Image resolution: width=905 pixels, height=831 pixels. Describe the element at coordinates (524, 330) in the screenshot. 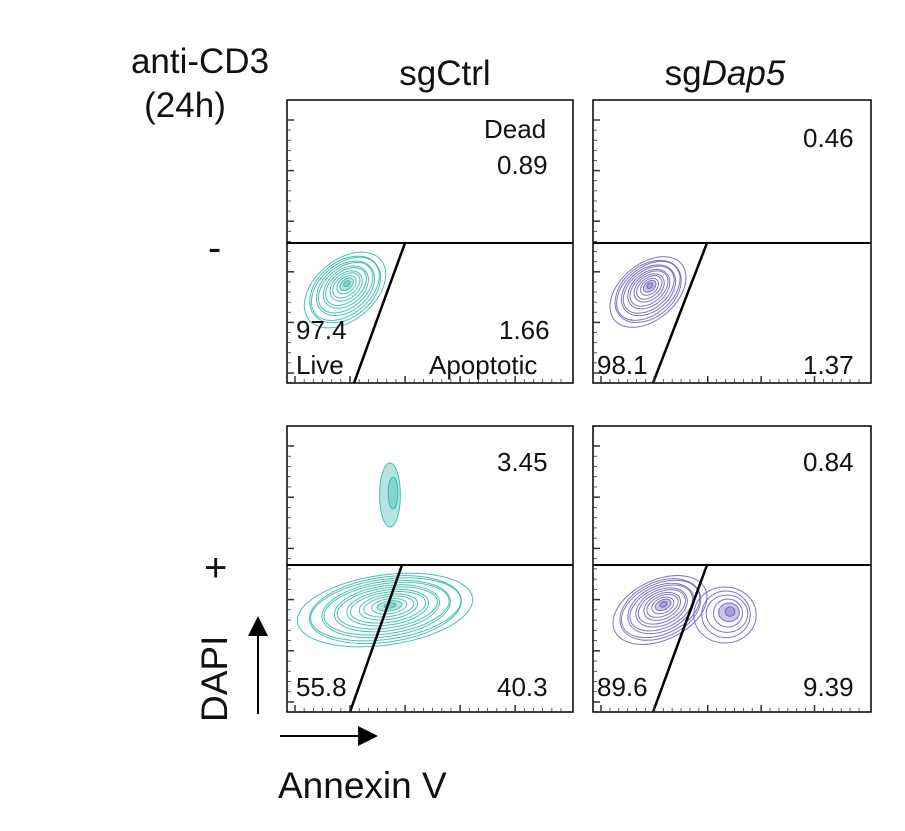

I see `apoptotic-percent: 1.66` at that location.